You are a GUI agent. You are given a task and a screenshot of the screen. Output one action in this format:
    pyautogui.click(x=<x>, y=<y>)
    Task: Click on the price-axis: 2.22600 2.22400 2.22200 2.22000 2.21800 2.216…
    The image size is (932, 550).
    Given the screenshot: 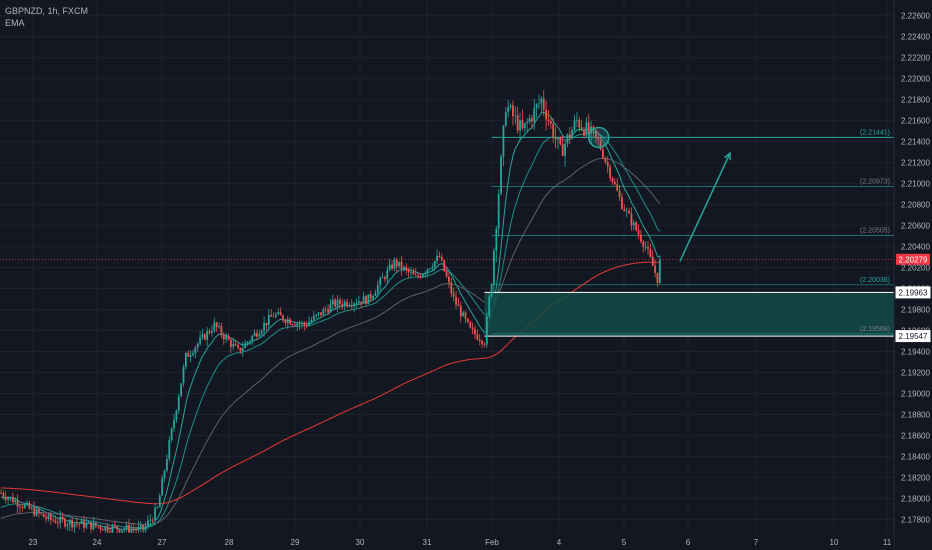 What is the action you would take?
    pyautogui.click(x=912, y=275)
    